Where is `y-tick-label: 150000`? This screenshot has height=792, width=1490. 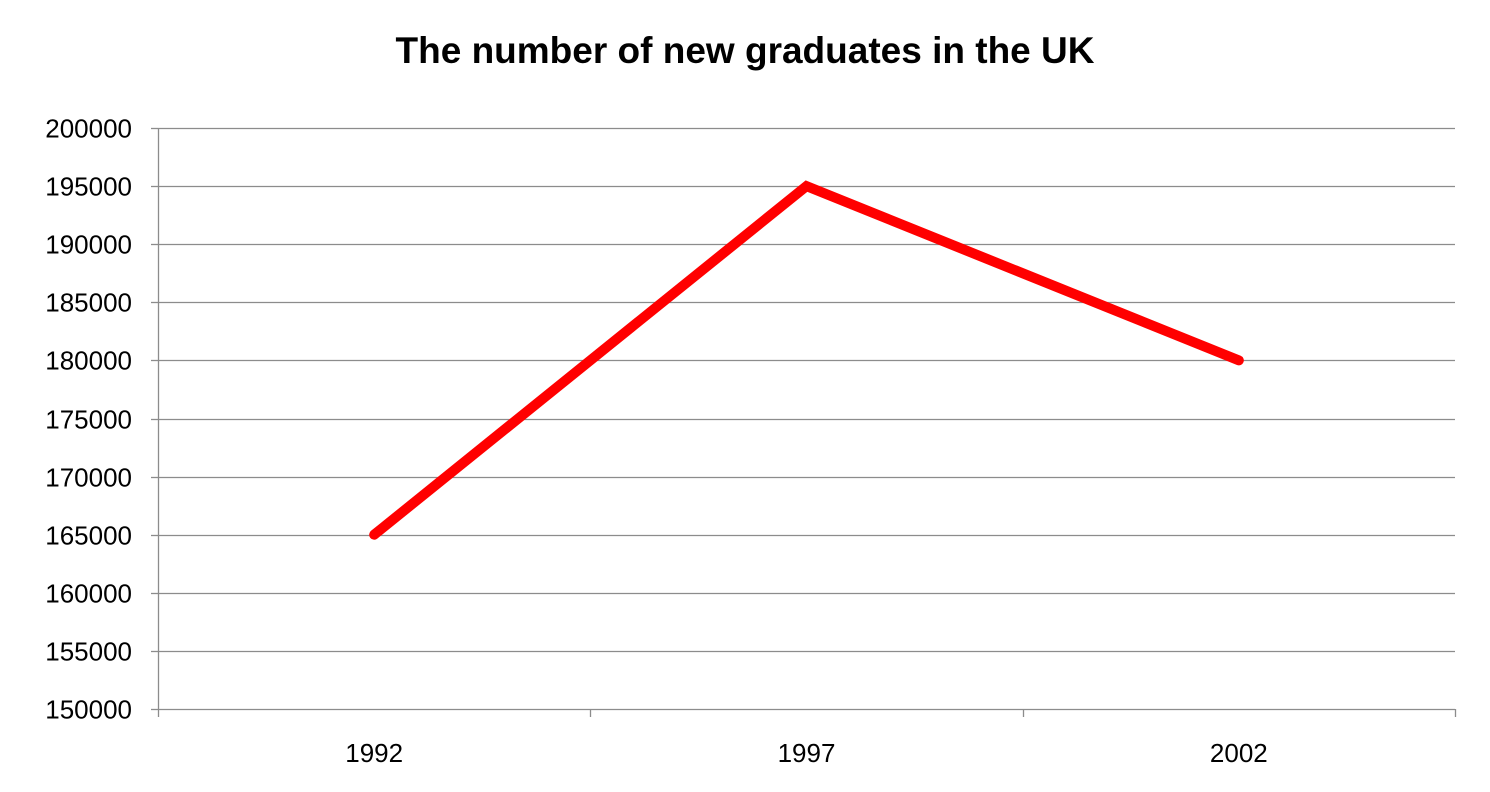 y-tick-label: 150000 is located at coordinates (88, 710).